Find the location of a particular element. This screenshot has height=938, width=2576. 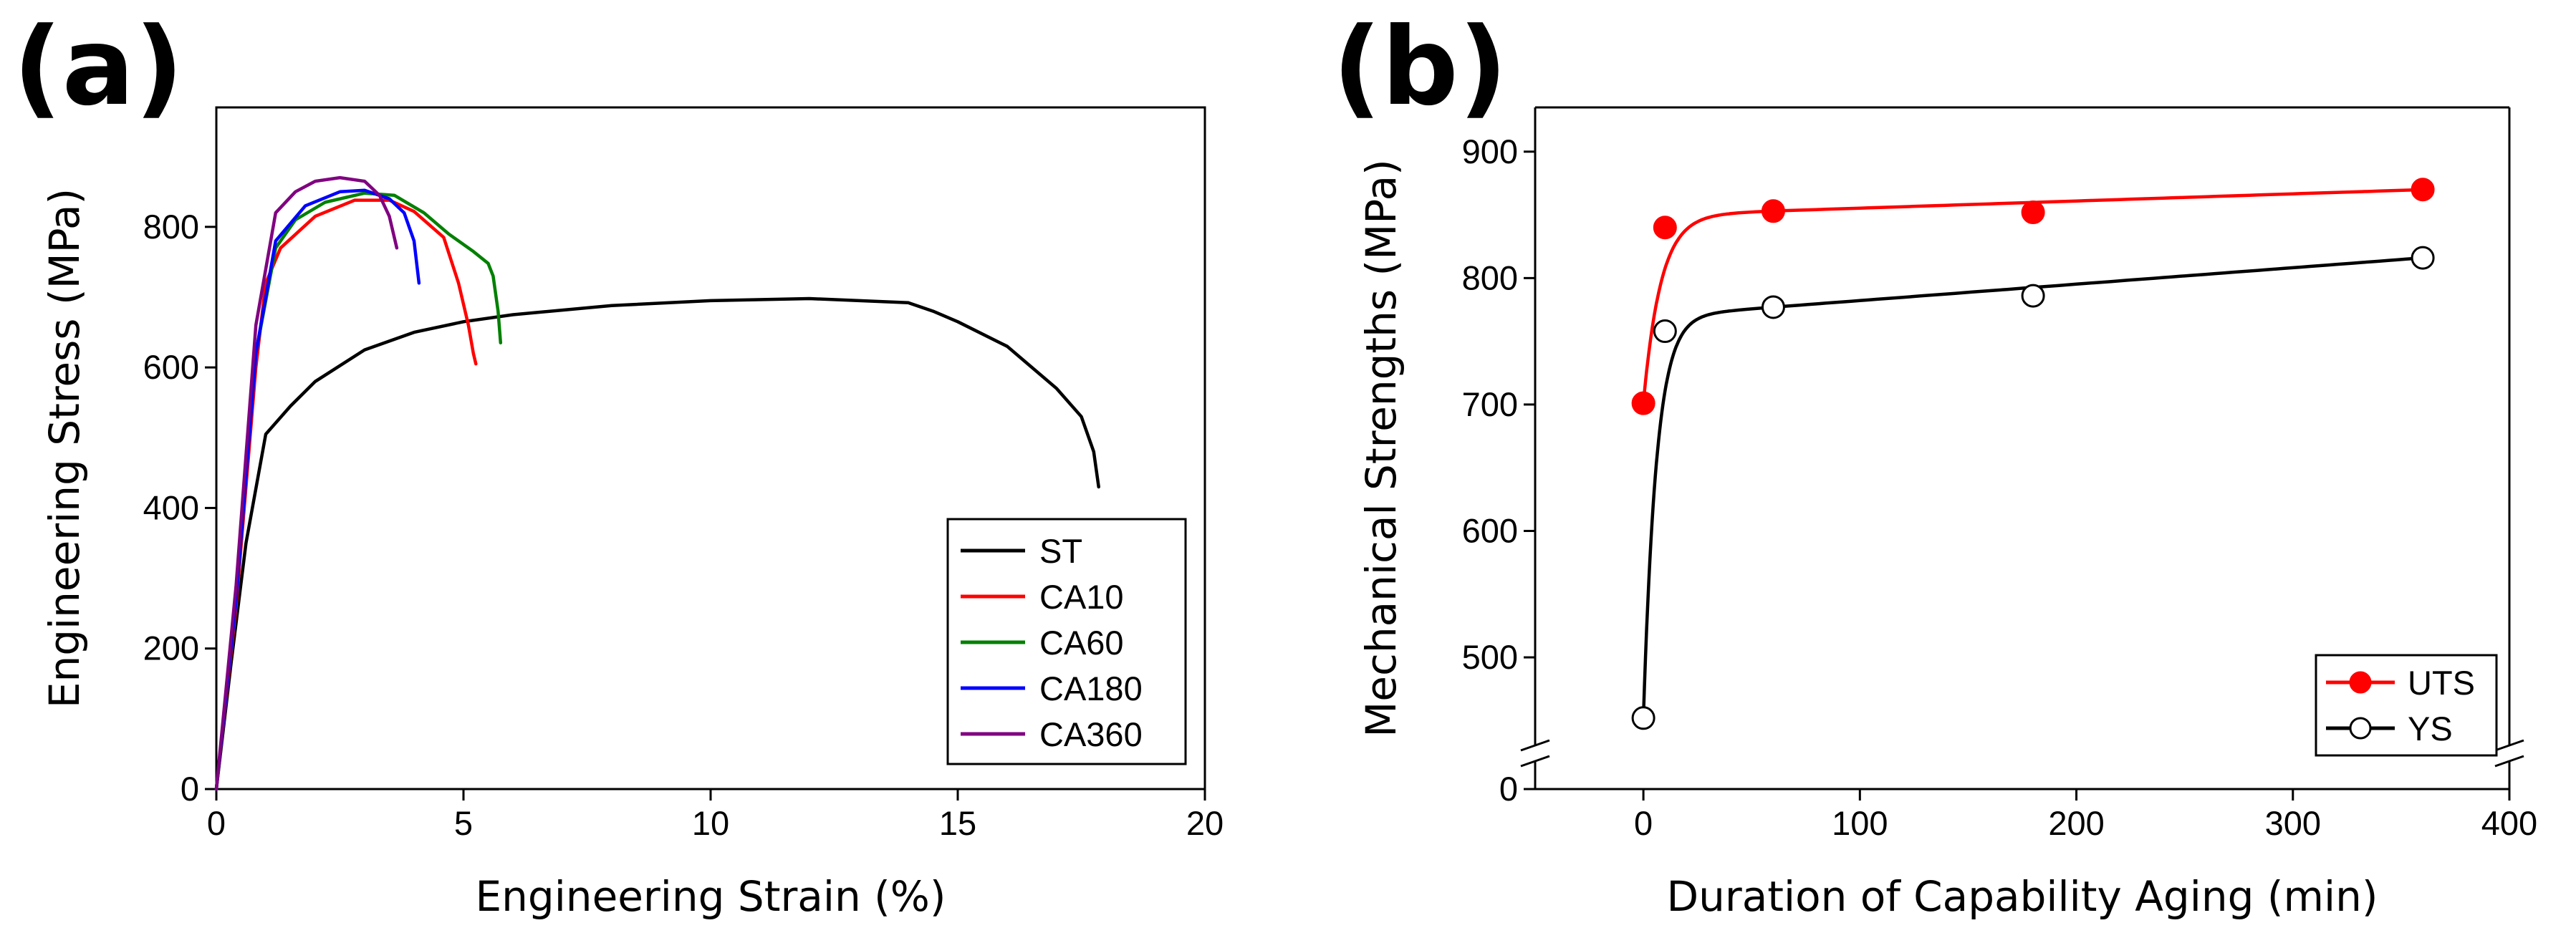

series-line-ca180 is located at coordinates (317, 490).